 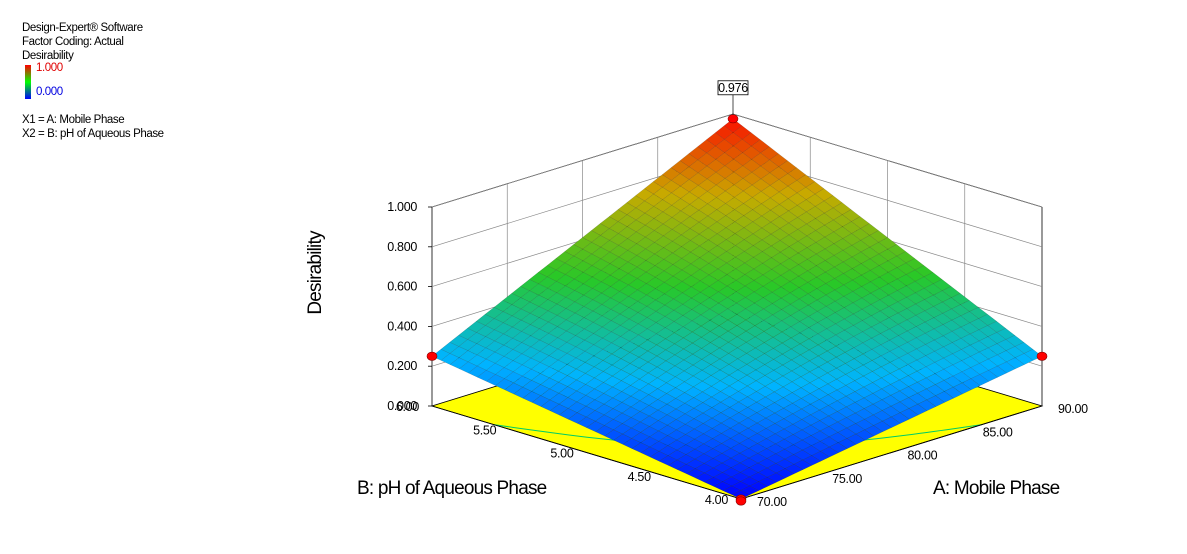 I want to click on x1-definition: X1 = A: Mobile Phase, so click(x=73, y=120).